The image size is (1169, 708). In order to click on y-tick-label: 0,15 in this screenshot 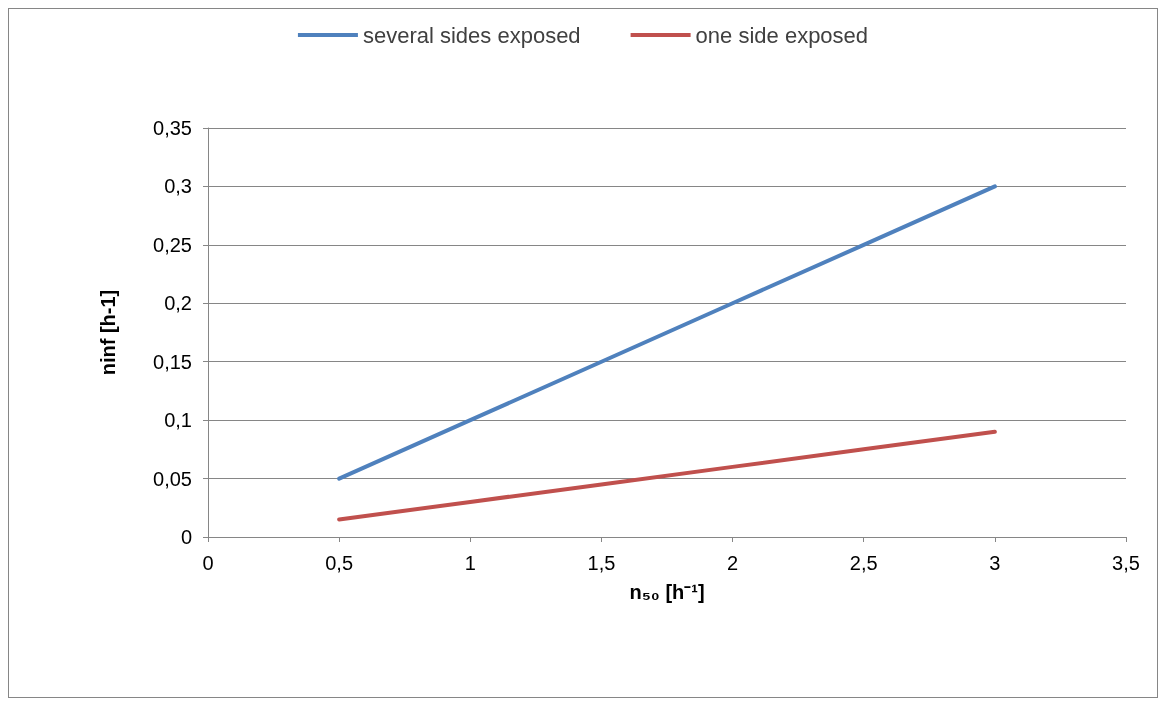, I will do `click(172, 361)`.